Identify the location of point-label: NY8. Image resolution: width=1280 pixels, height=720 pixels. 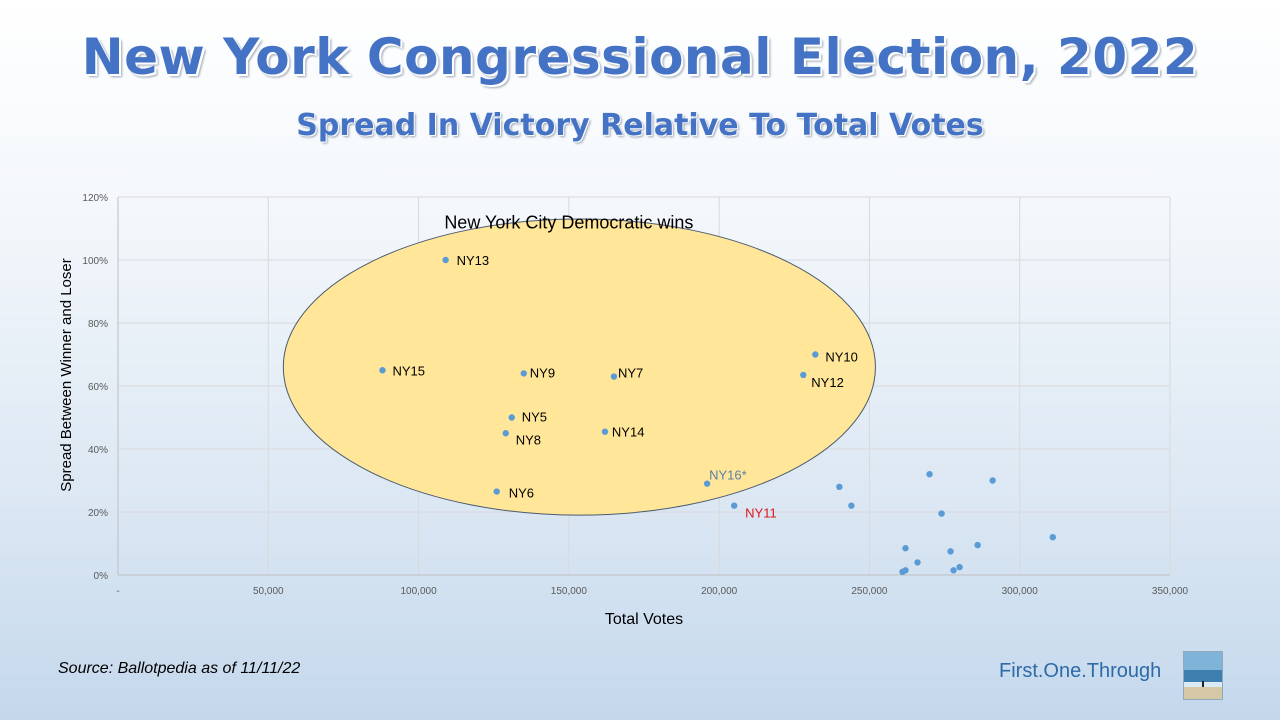
(528, 439).